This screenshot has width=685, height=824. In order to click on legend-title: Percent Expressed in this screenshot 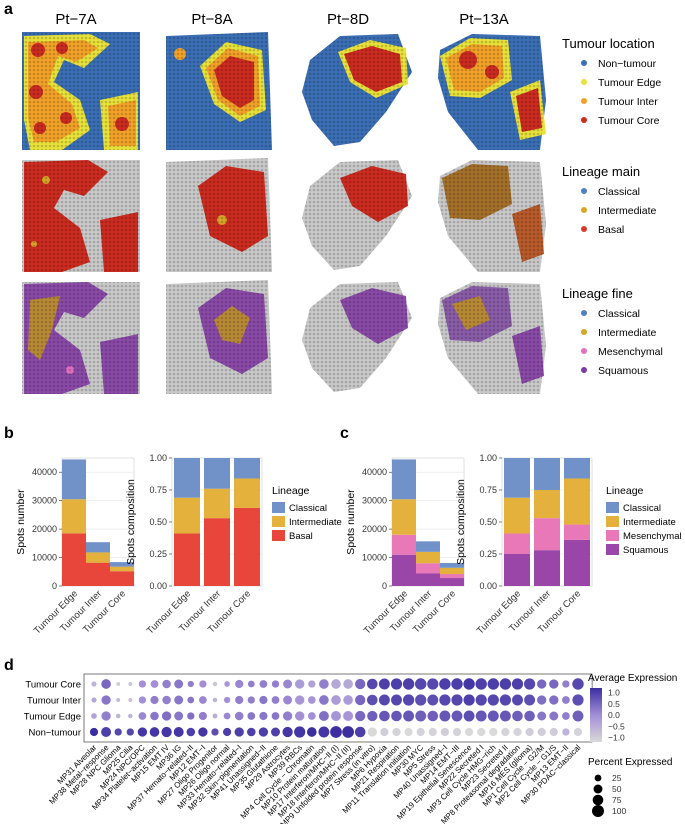, I will do `click(630, 762)`.